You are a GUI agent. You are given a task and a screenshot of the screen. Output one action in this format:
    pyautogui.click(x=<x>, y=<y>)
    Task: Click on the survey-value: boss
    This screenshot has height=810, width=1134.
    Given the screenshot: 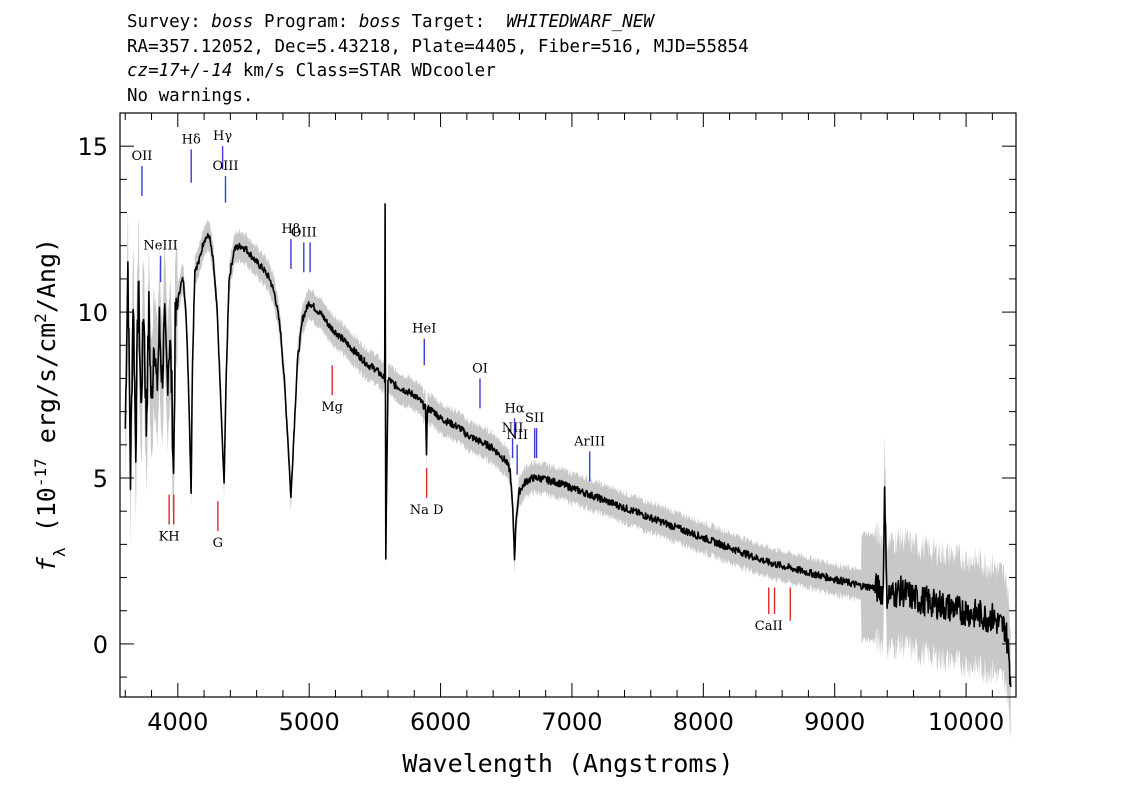 What is the action you would take?
    pyautogui.click(x=232, y=22)
    